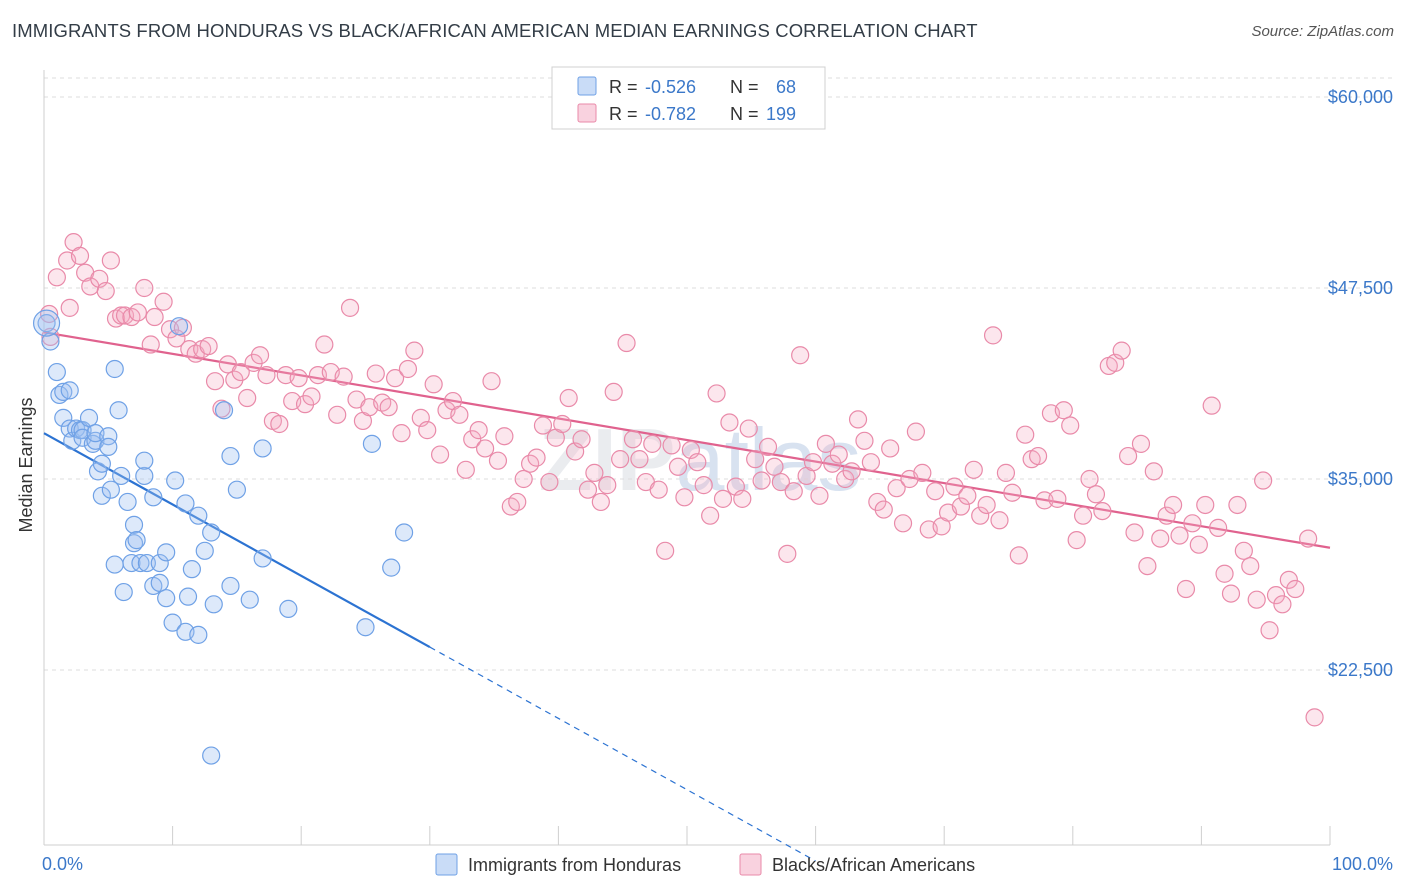 The image size is (1406, 892). What do you see at coordinates (1360, 97) in the screenshot?
I see `y-tick-label-3: $60,000` at bounding box center [1360, 97].